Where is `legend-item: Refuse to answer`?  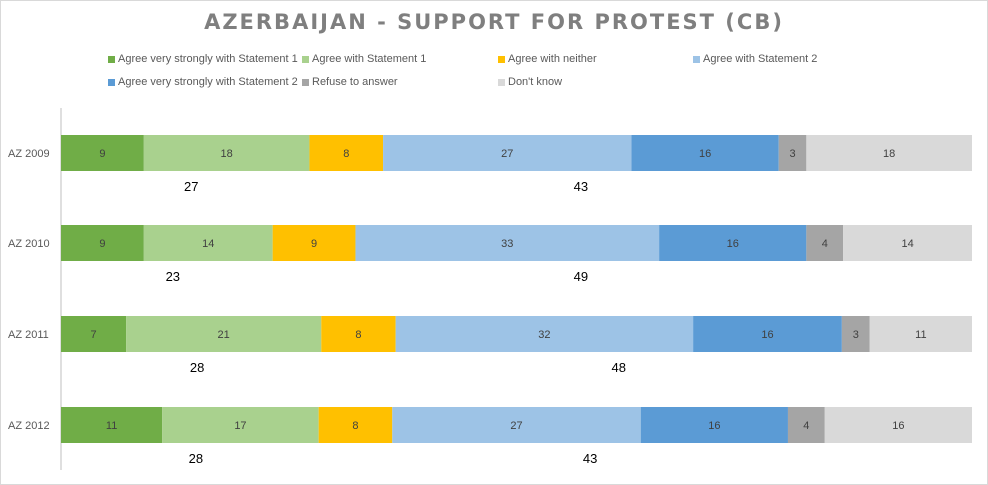 legend-item: Refuse to answer is located at coordinates (350, 82).